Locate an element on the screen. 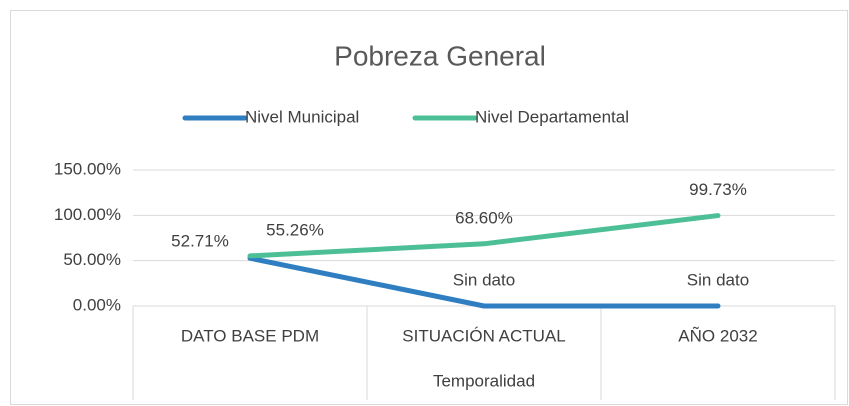 The width and height of the screenshot is (849, 406). y-tick-label: 0.00% is located at coordinates (97, 304).